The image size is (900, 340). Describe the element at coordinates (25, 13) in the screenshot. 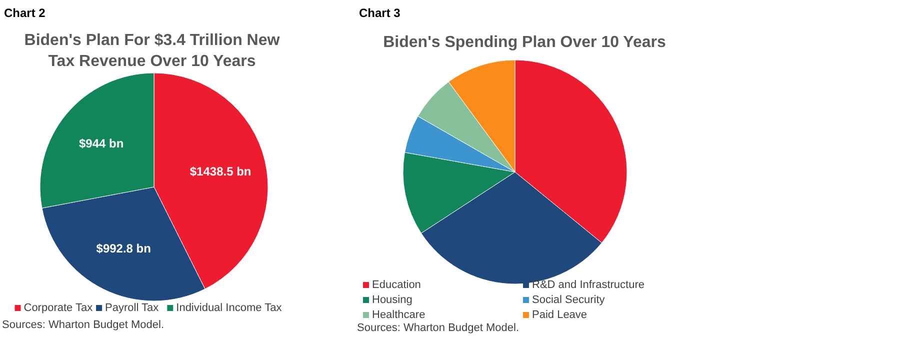

I see `chart-subtitle: Chart 2` at that location.